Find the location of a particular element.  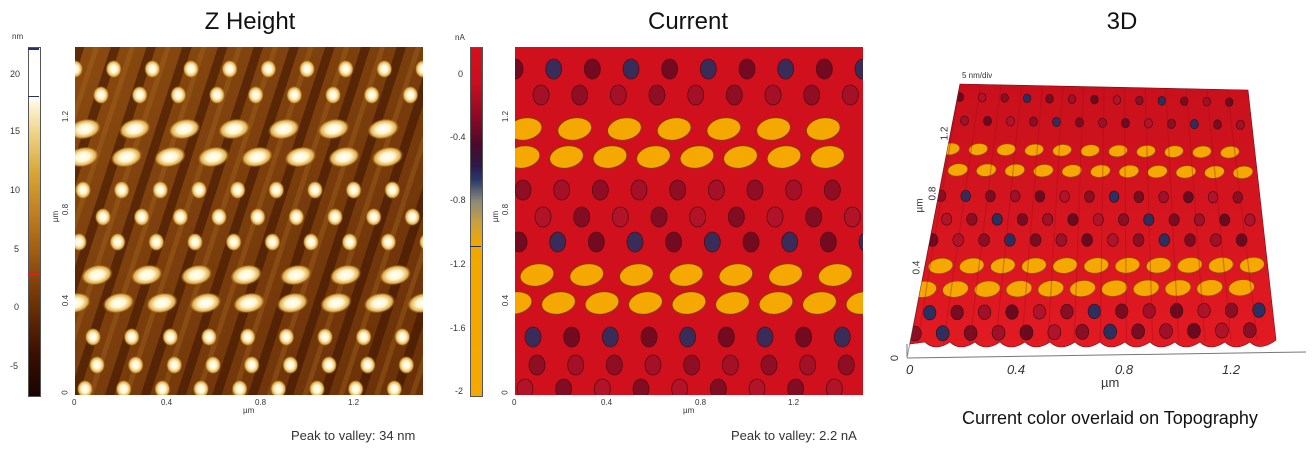

3d-y-tick: 0.8 is located at coordinates (933, 193).